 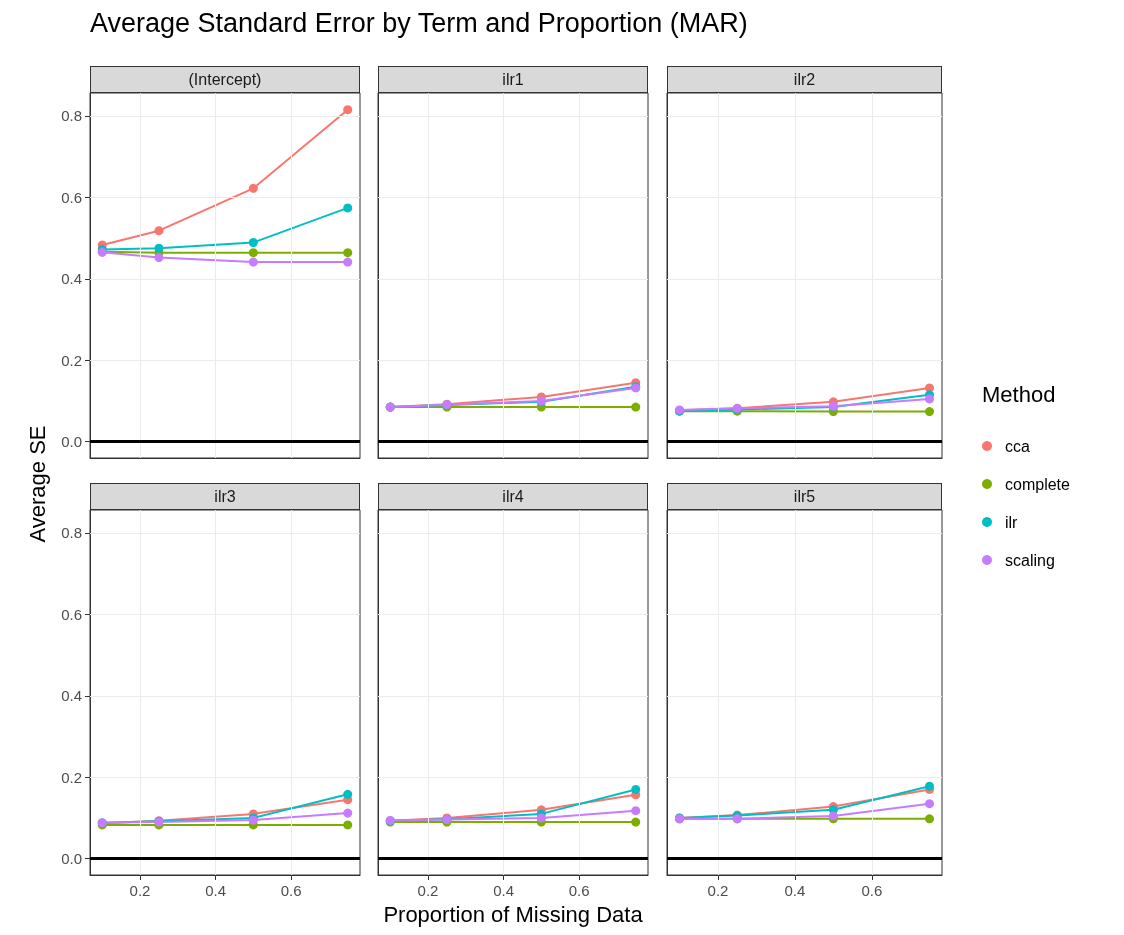 I want to click on legend-label: complete, so click(x=1038, y=484).